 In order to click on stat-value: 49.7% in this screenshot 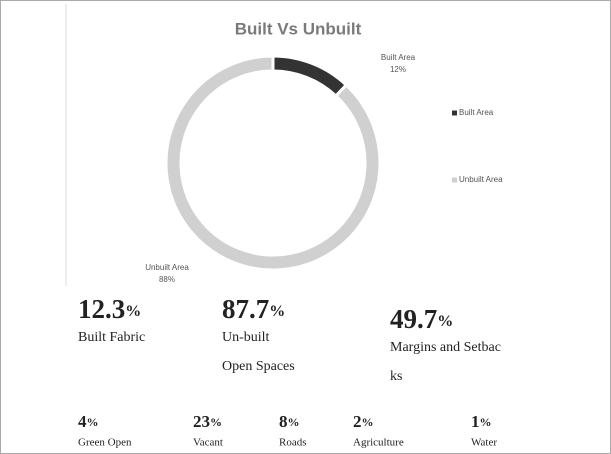, I will do `click(421, 319)`.